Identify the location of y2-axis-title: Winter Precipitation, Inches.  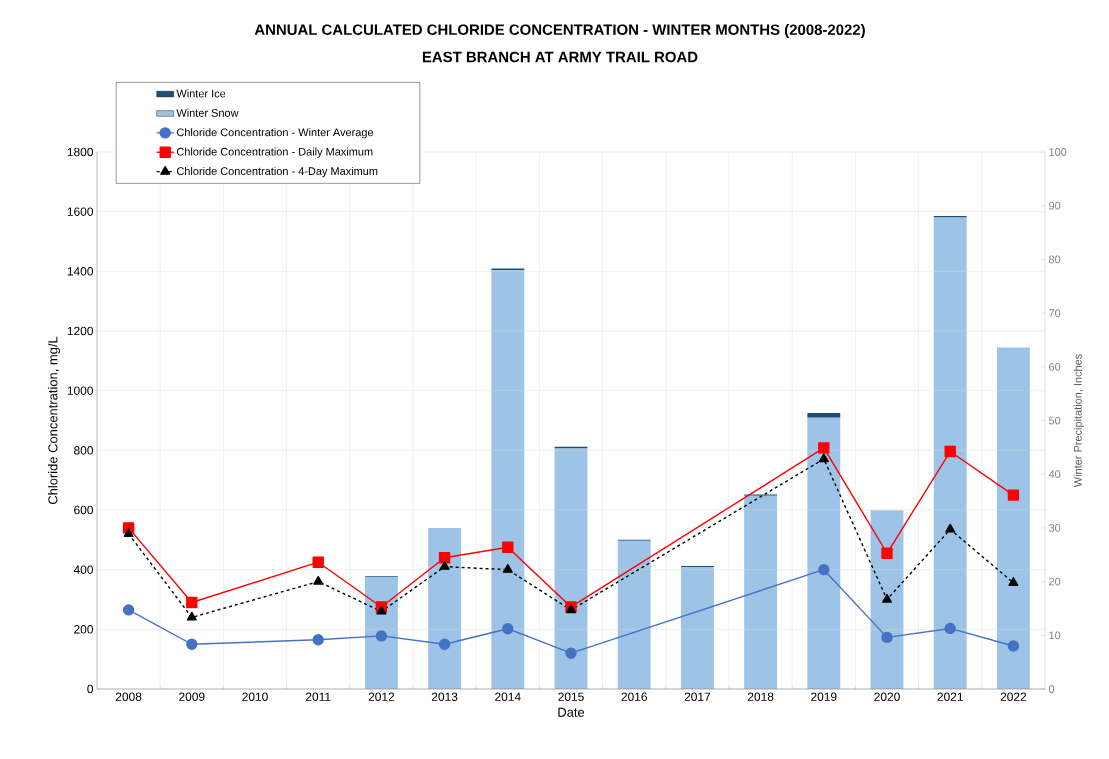
(1078, 421).